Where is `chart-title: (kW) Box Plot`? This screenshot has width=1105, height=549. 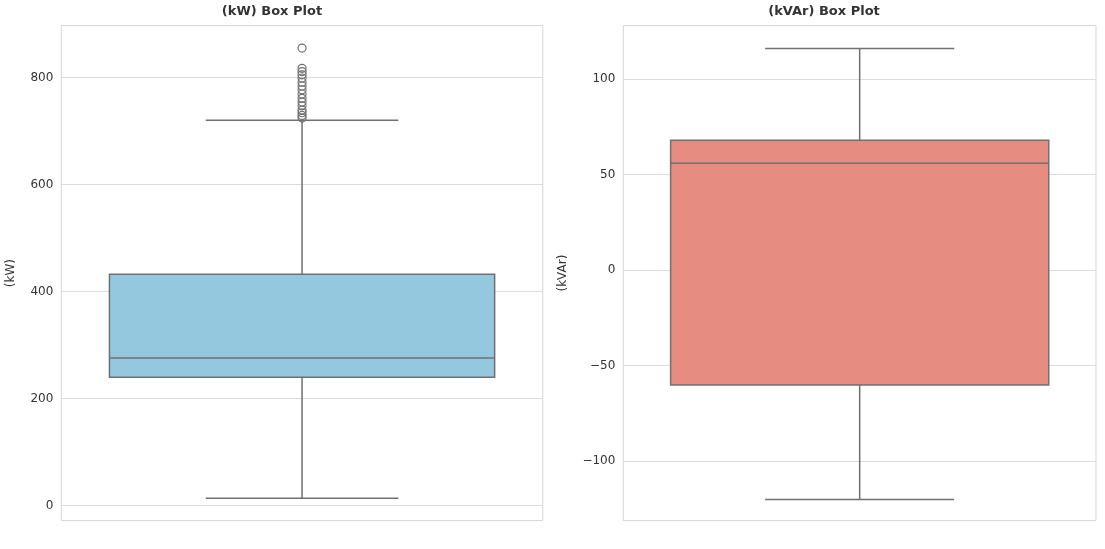 chart-title: (kW) Box Plot is located at coordinates (272, 11).